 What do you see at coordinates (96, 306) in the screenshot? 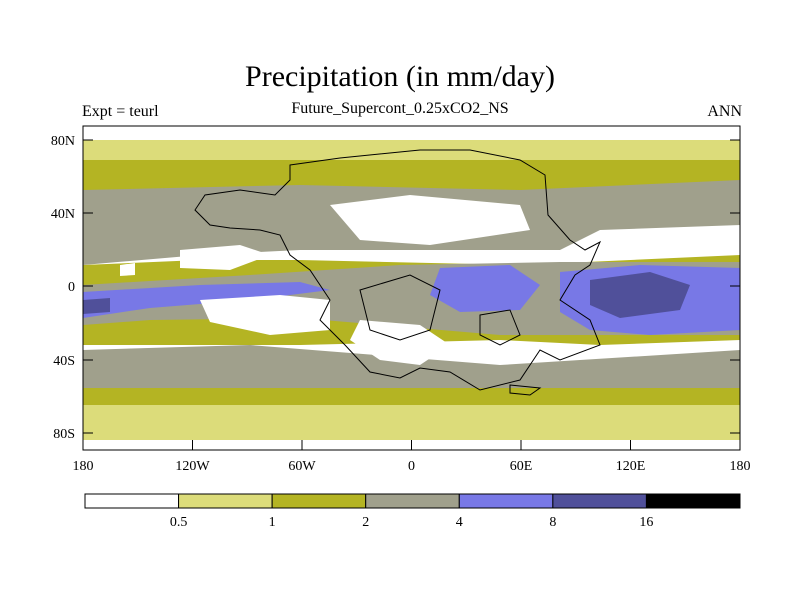
I see `dateline-heavy` at bounding box center [96, 306].